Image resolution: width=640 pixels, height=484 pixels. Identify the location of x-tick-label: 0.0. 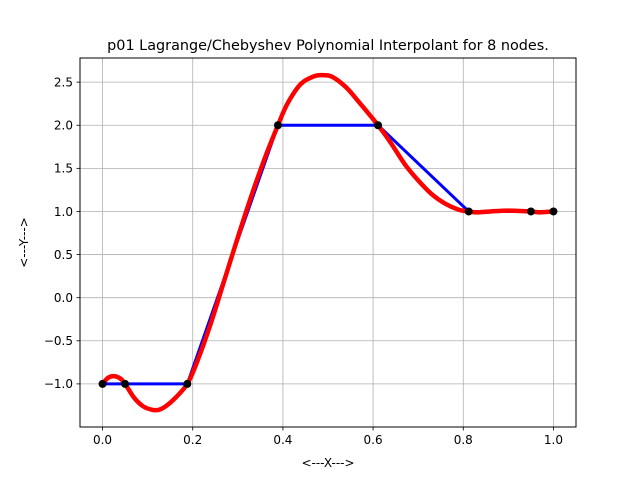
(102, 440).